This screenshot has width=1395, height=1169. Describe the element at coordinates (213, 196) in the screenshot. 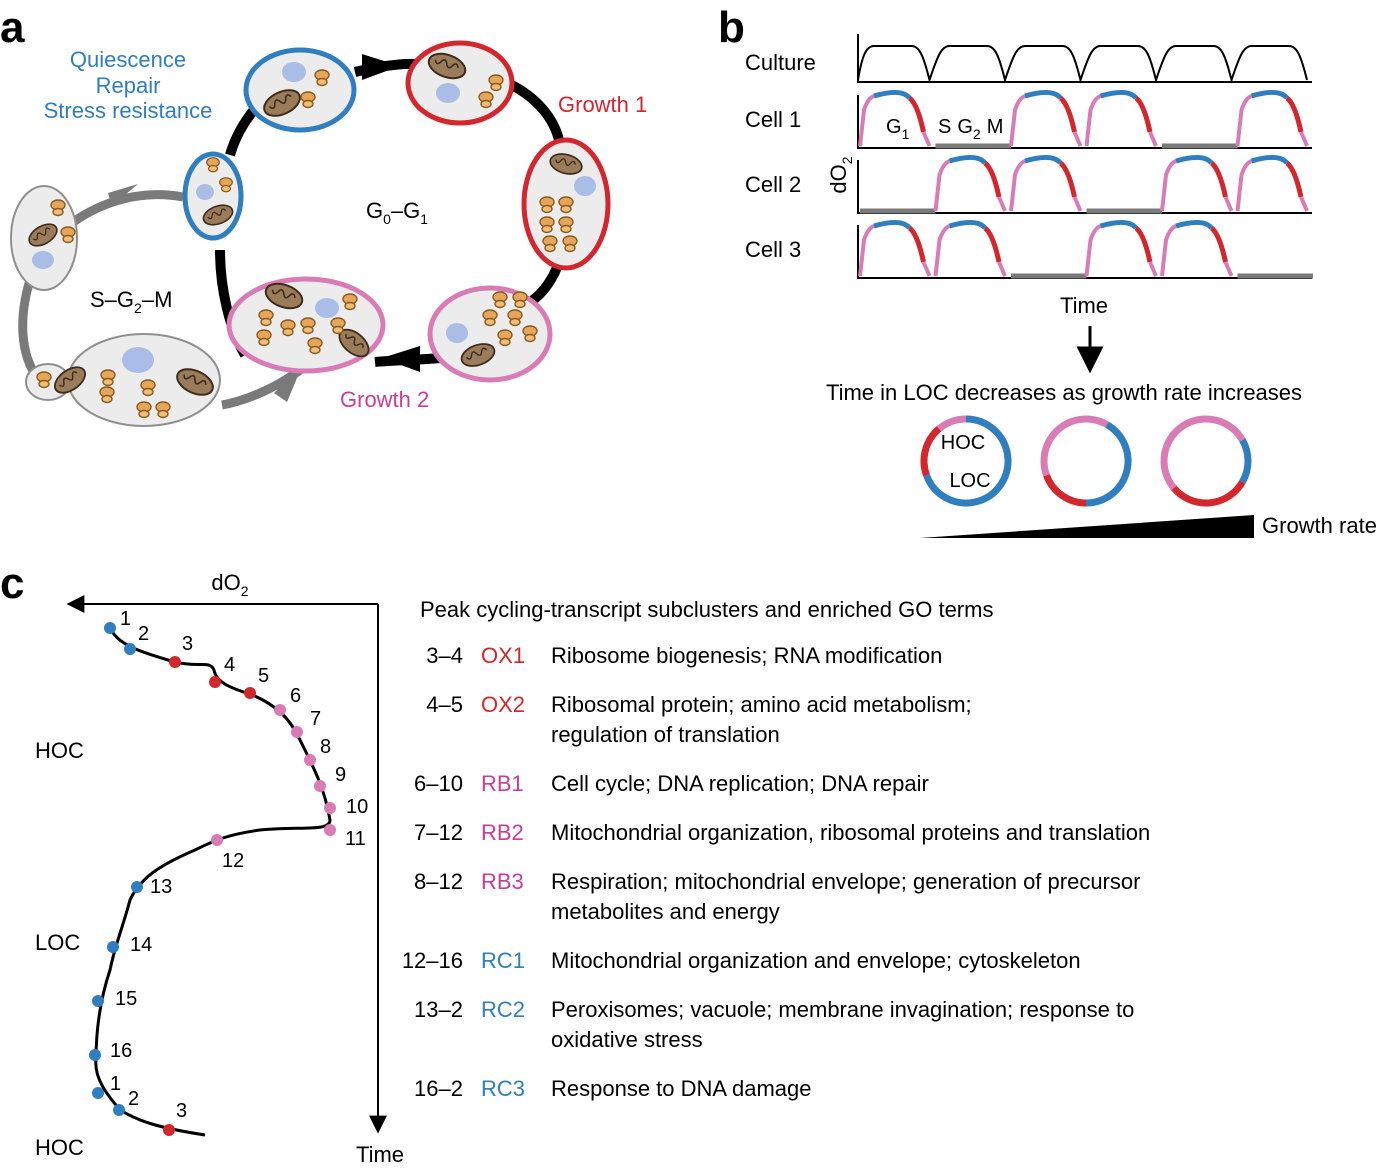

I see `cell-quiescent-small` at that location.